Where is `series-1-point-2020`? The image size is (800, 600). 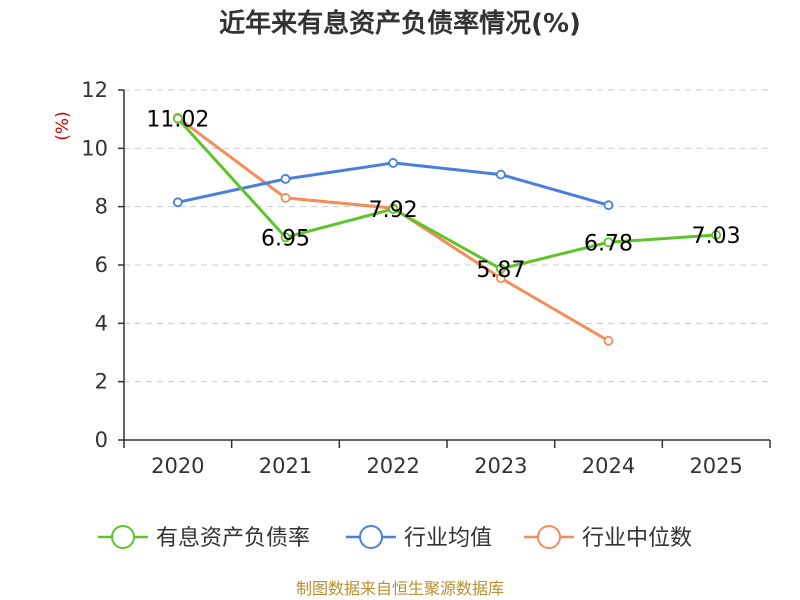
series-1-point-2020 is located at coordinates (177, 202).